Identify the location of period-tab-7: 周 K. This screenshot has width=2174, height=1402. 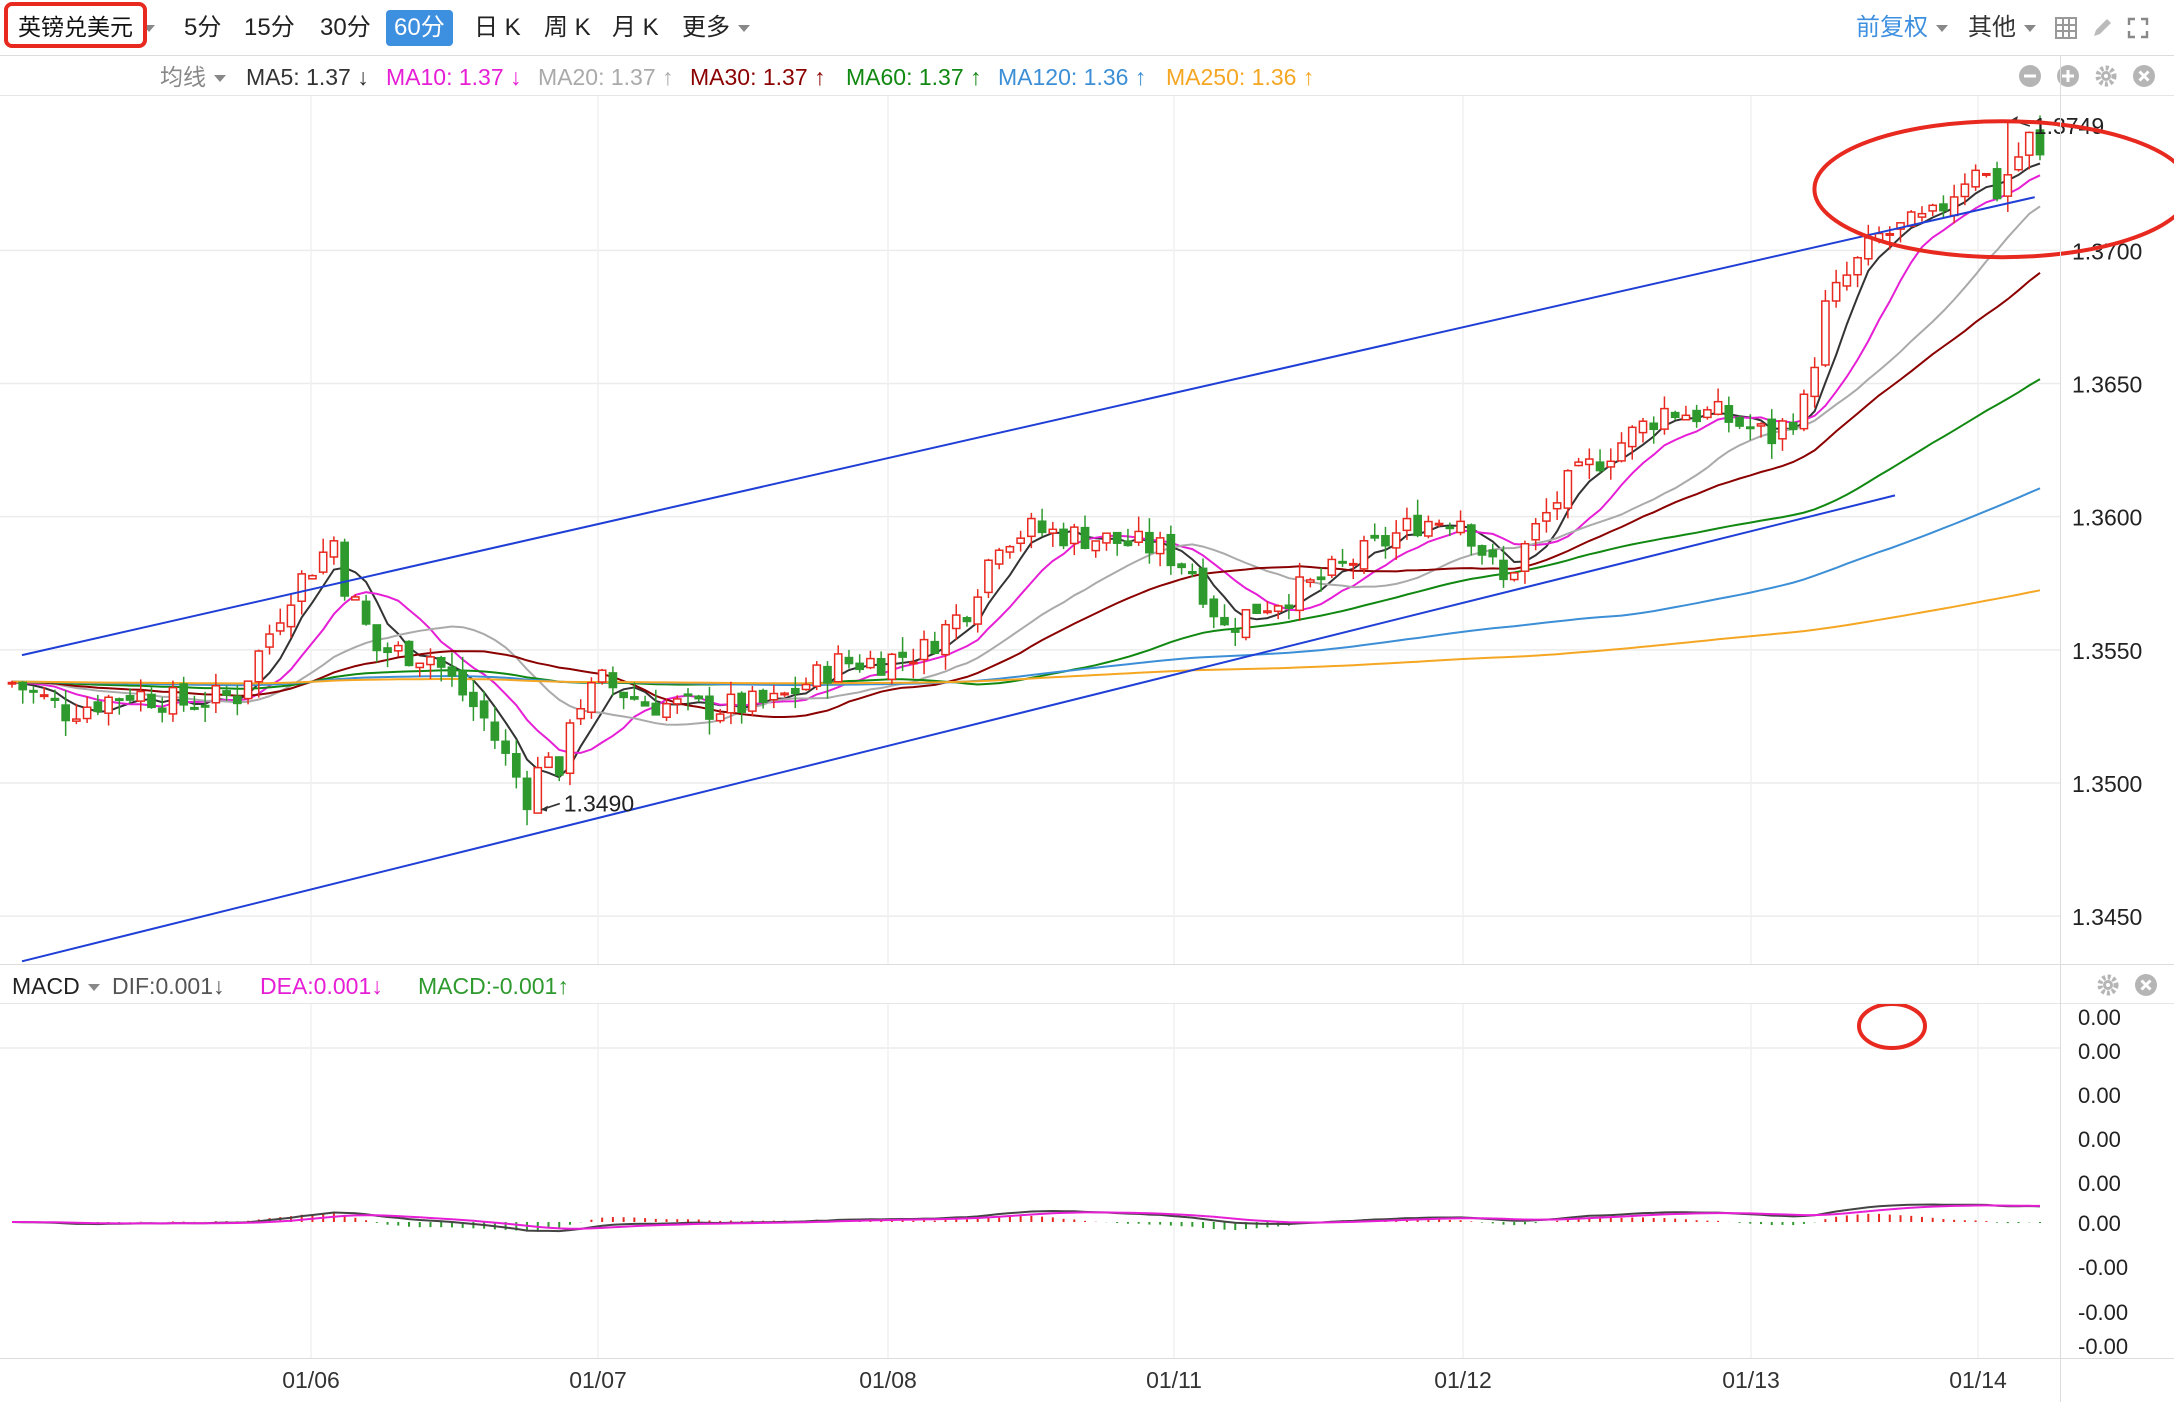
(567, 28).